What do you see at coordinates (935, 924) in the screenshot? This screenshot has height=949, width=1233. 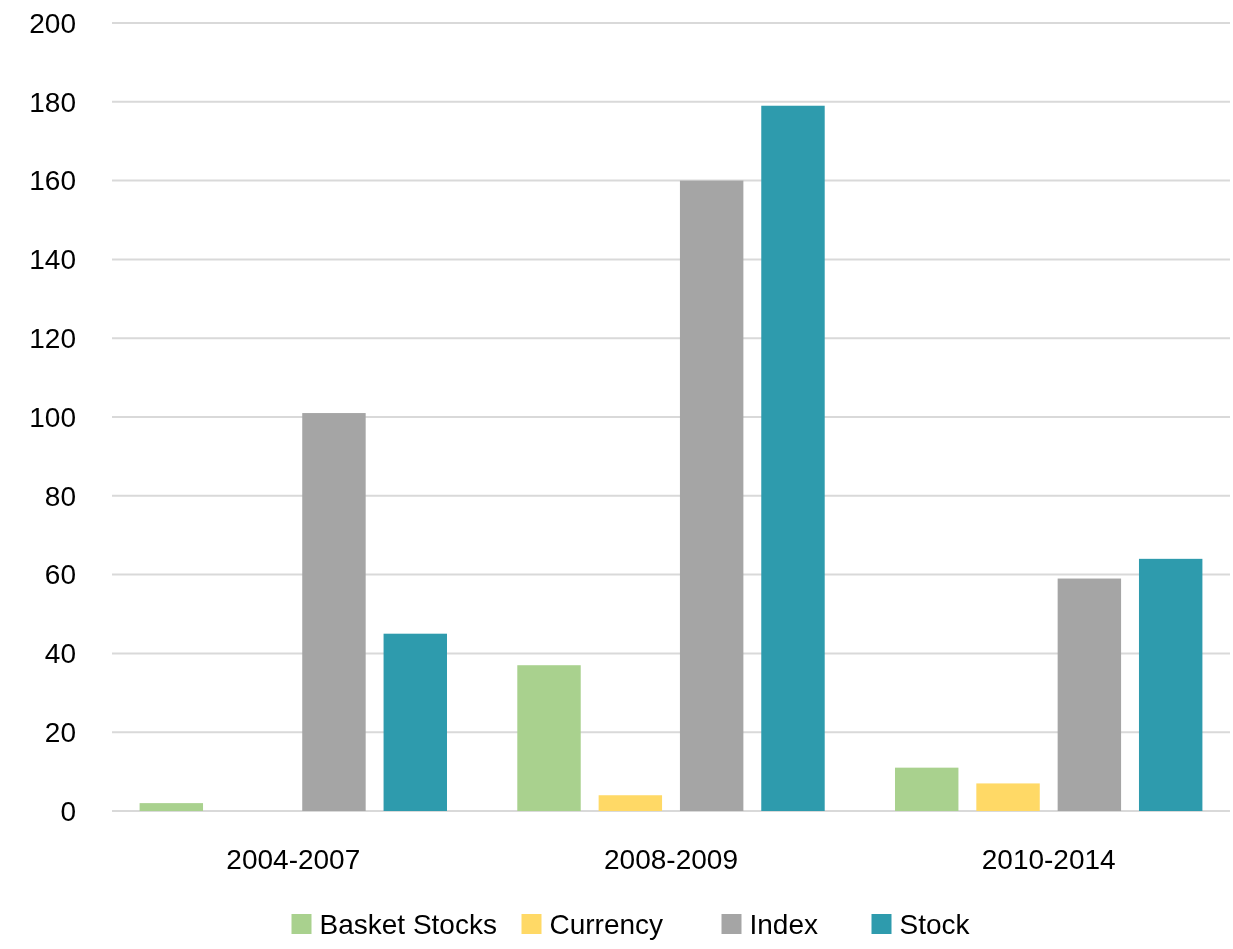 I see `legend-label: Stock` at bounding box center [935, 924].